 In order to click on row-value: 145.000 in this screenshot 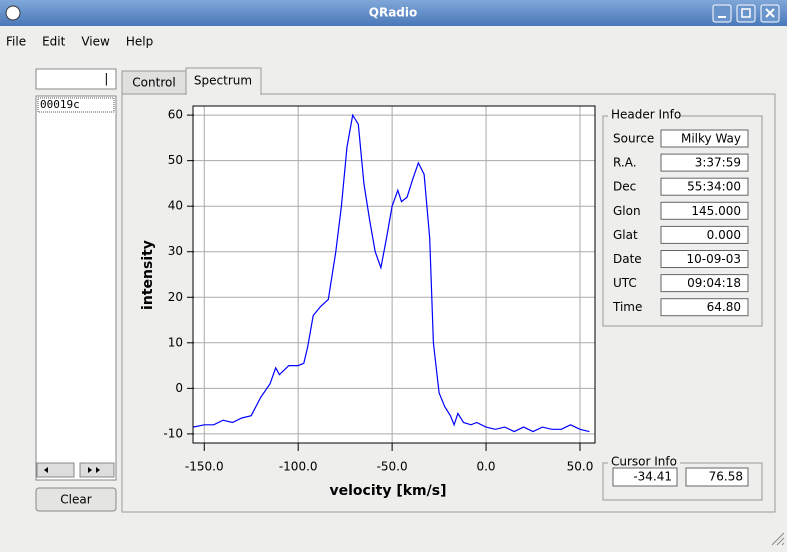, I will do `click(716, 211)`.